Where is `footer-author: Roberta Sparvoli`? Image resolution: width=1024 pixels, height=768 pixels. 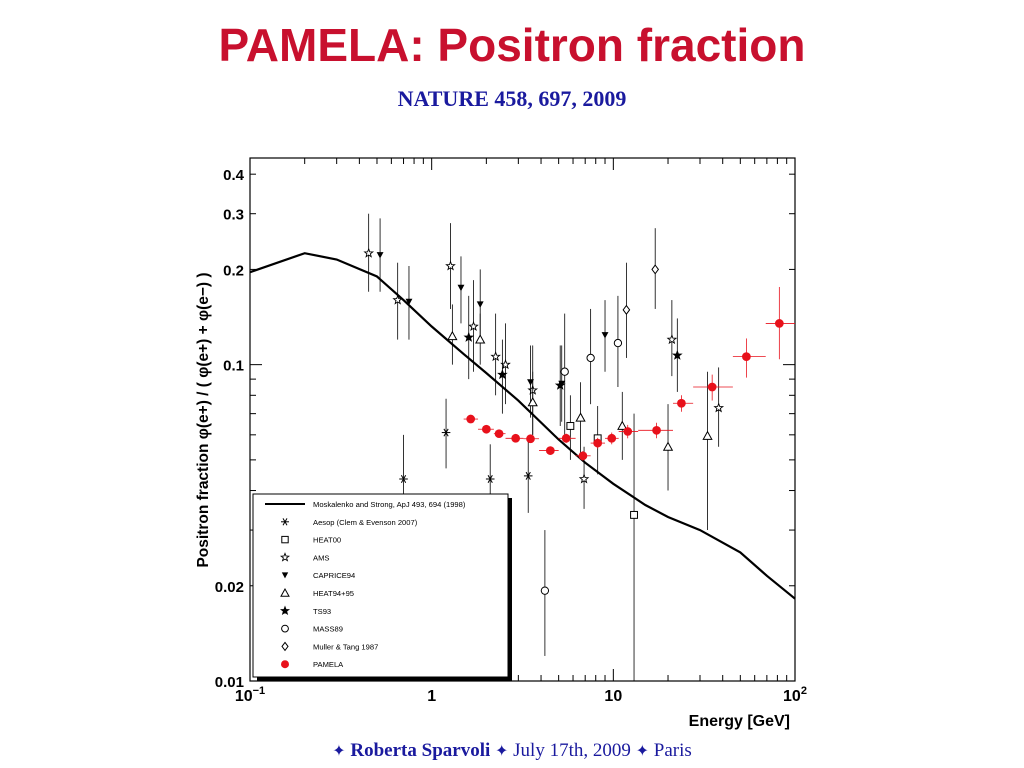 footer-author: Roberta Sparvoli is located at coordinates (420, 750).